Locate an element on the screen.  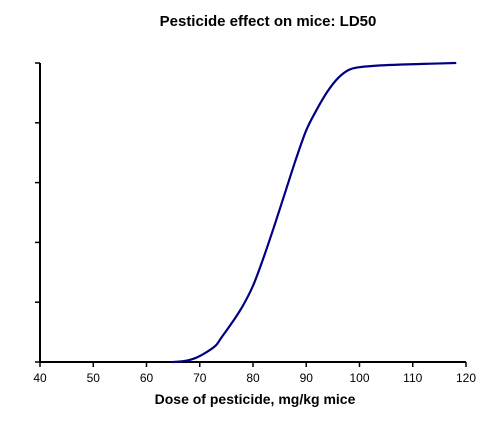
x-tick-label: 120 is located at coordinates (466, 378).